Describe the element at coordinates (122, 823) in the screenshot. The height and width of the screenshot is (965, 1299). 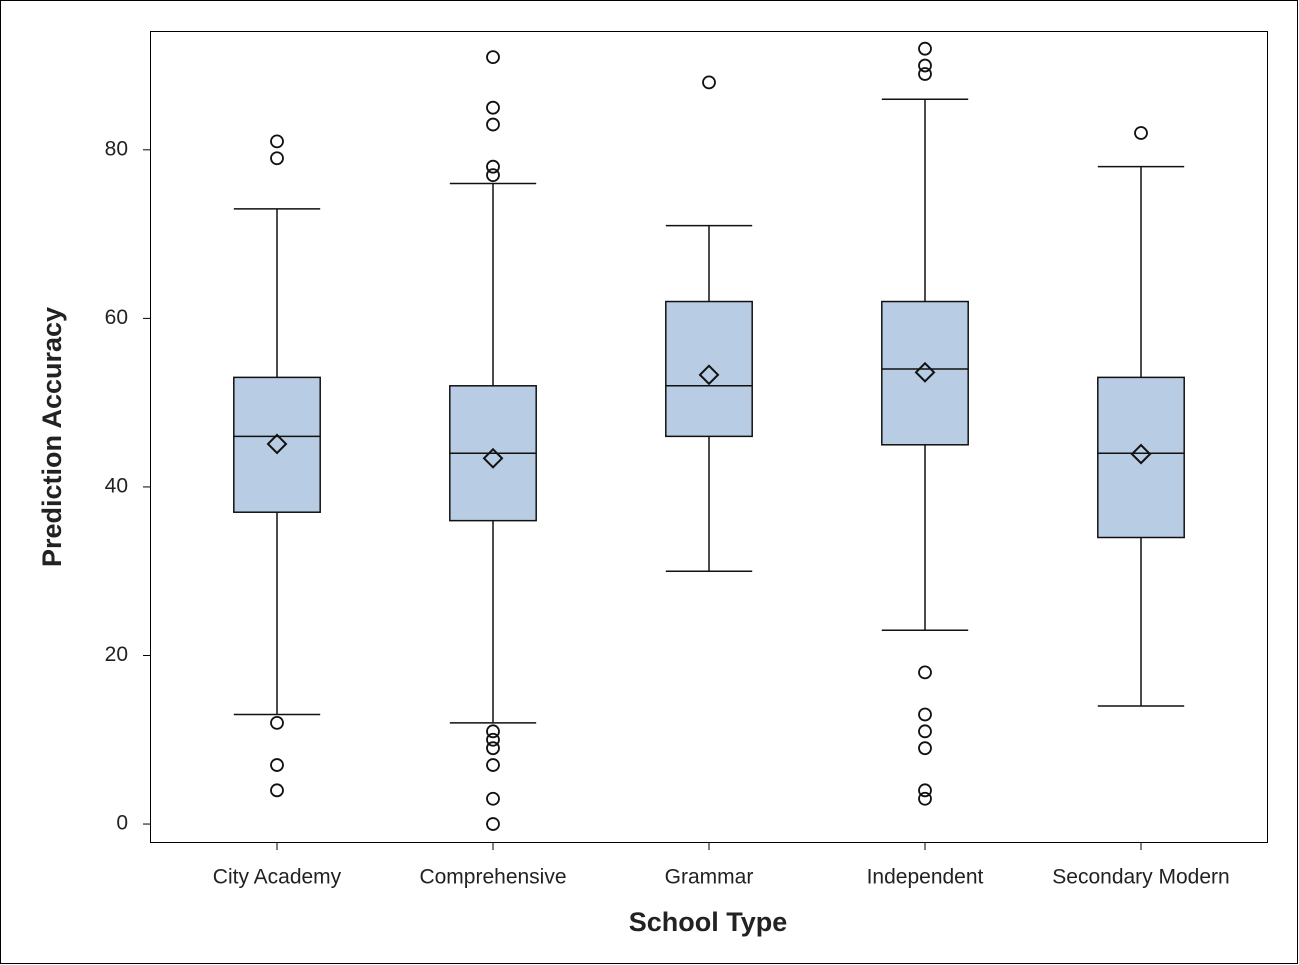
I see `y-tick-label: 0` at that location.